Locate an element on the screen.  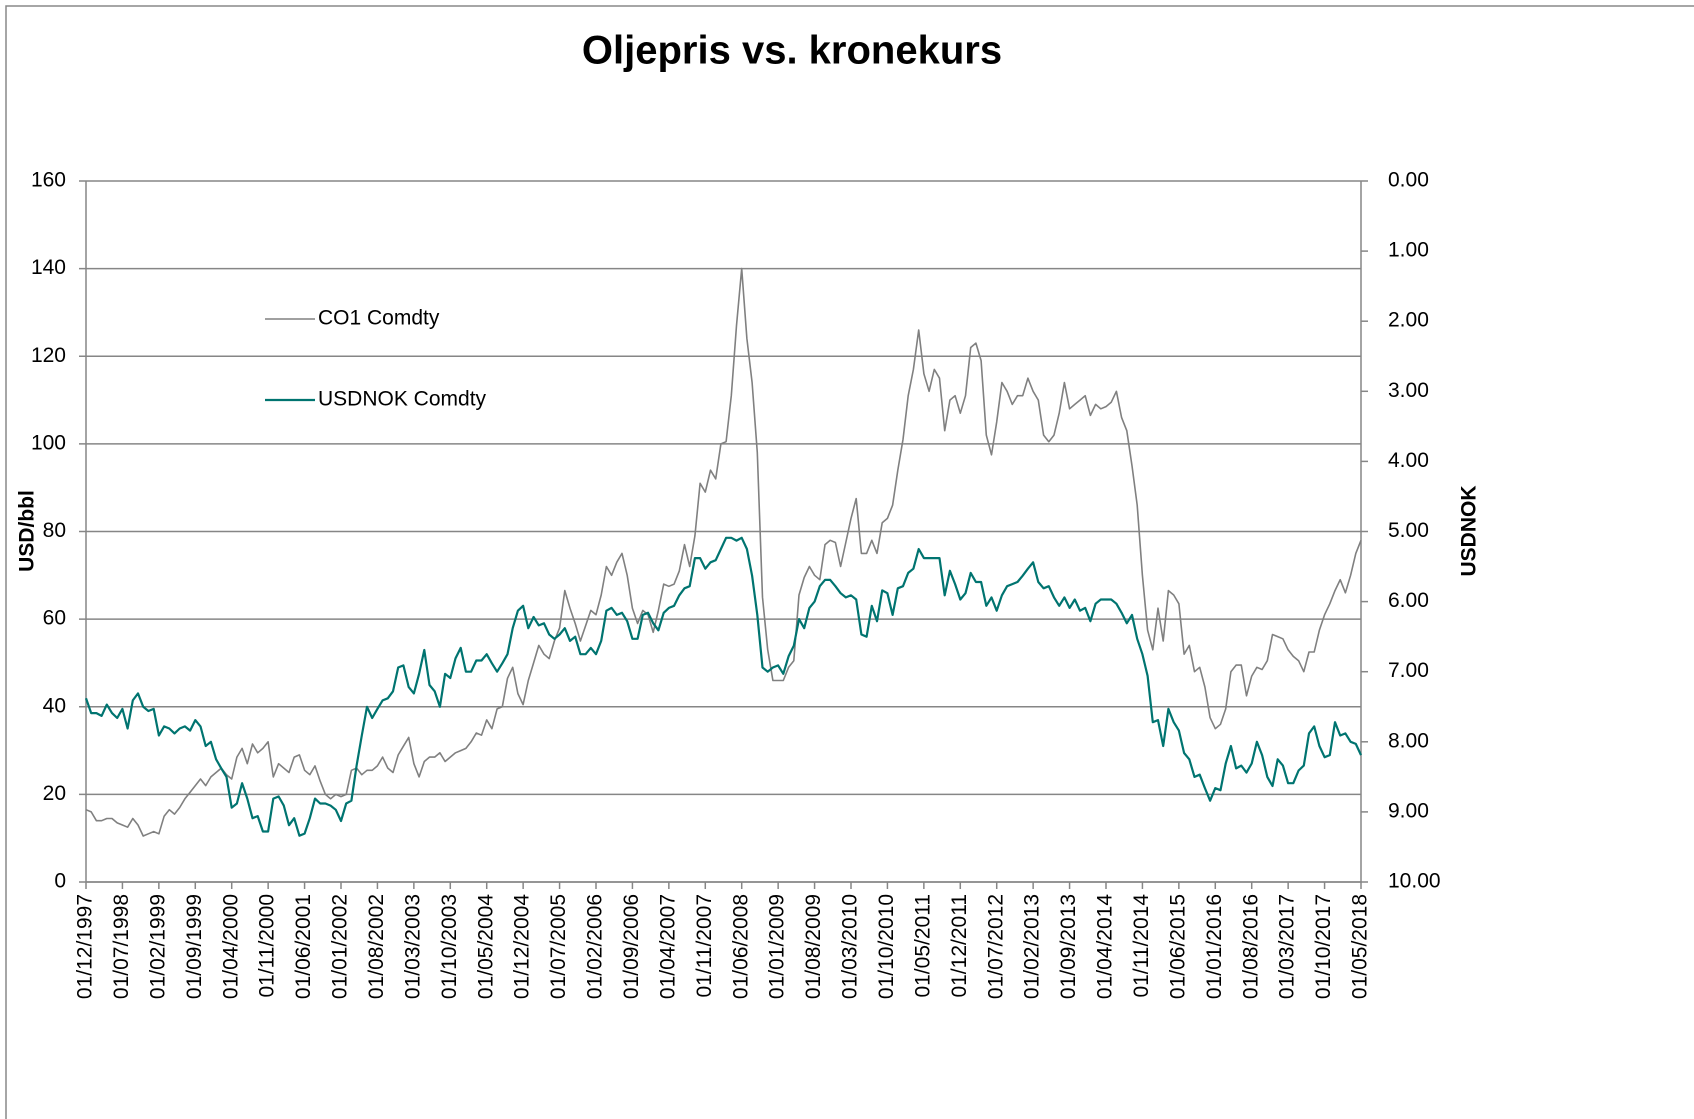
y2-tick-label: 0.00 is located at coordinates (1408, 180).